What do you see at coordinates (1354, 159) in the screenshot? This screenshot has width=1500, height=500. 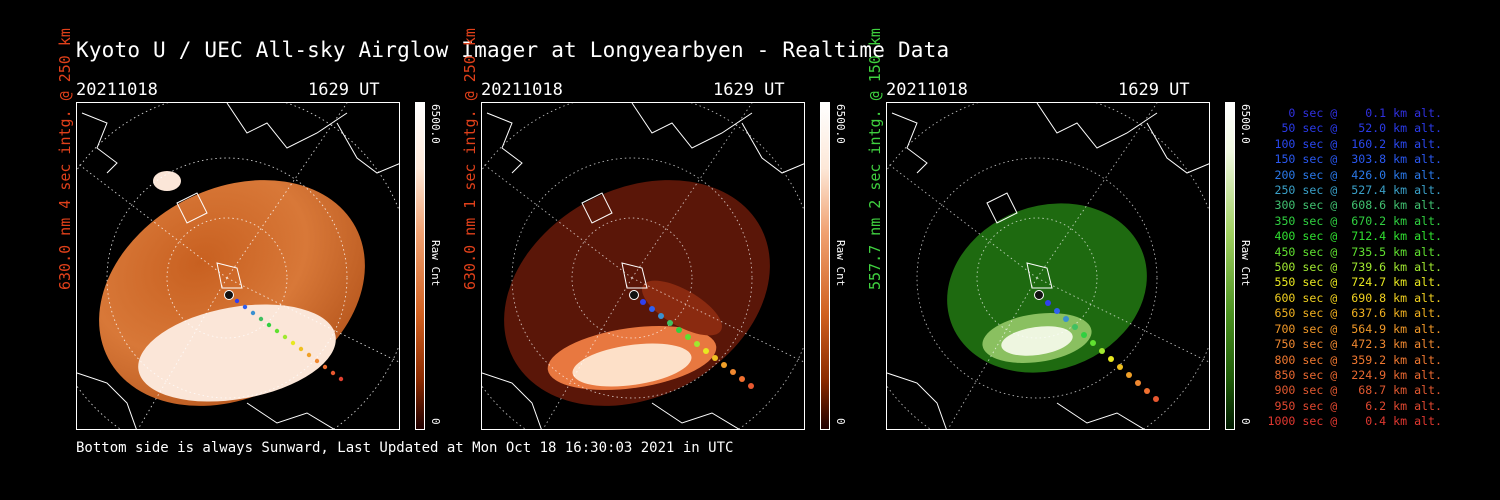 I see `legend-entry: 150 sec @ 303.8 km alt.` at bounding box center [1354, 159].